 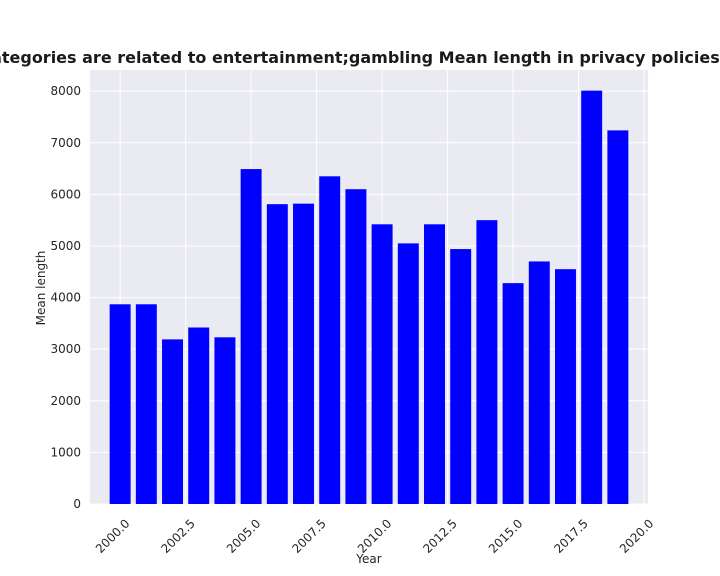 I want to click on y-tick-label: 8000, so click(x=65, y=91).